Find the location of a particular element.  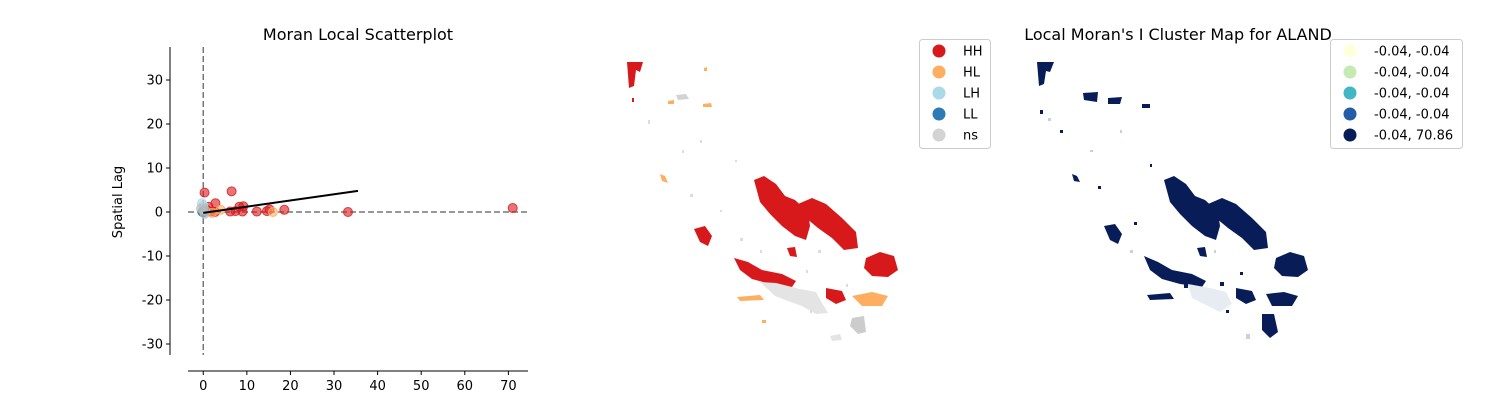

x-tick-label: 60 is located at coordinates (465, 386).